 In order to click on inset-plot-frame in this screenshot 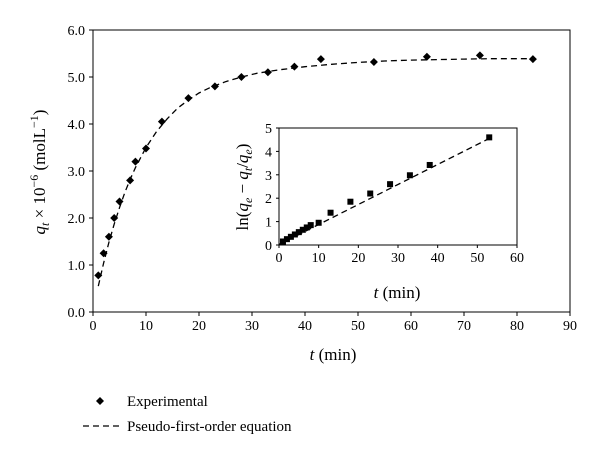, I will do `click(398, 186)`.